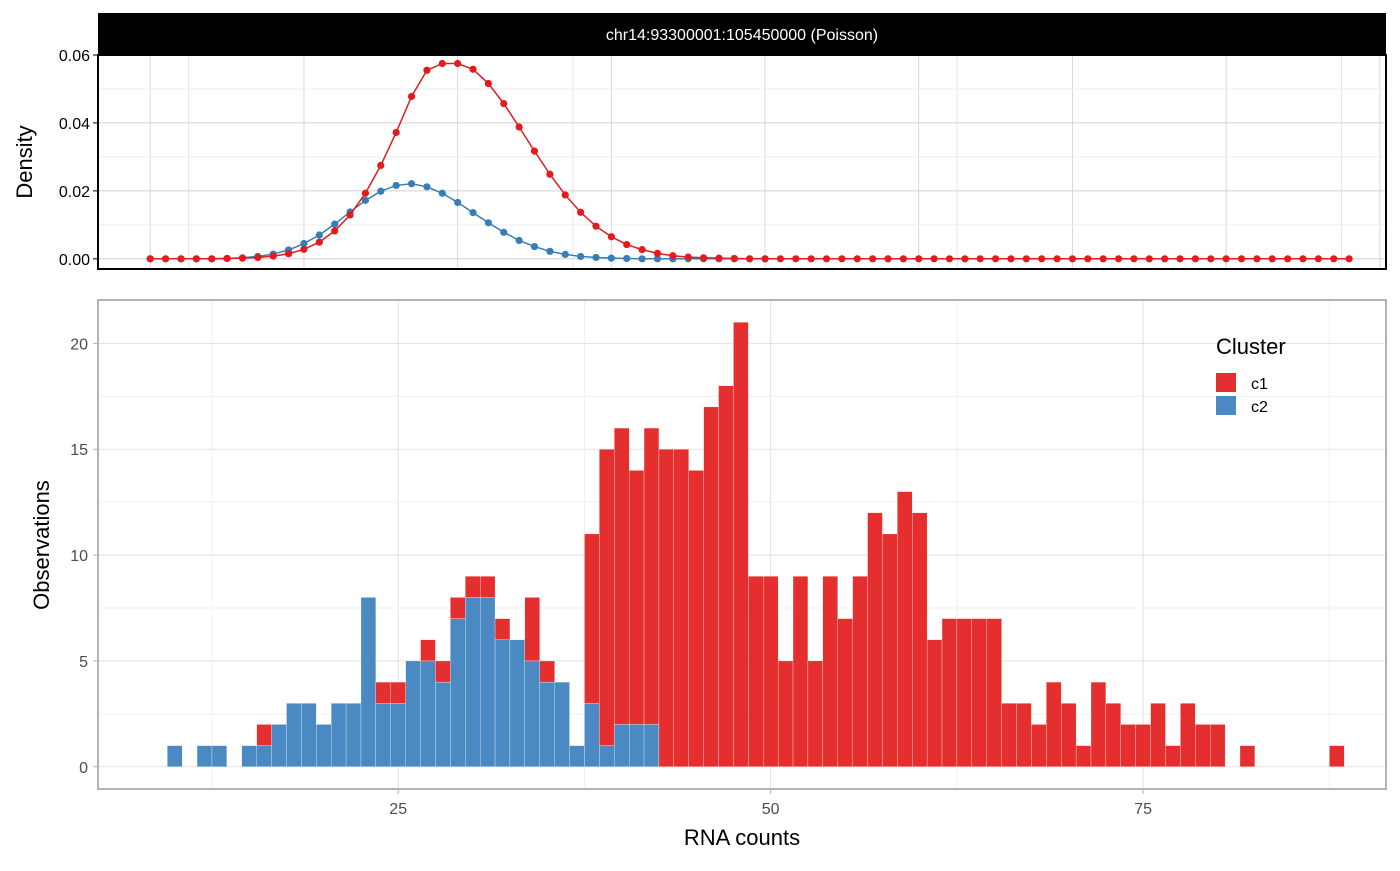  I want to click on histogram-y-ticks: 0 5 10 15 20, so click(84, 556).